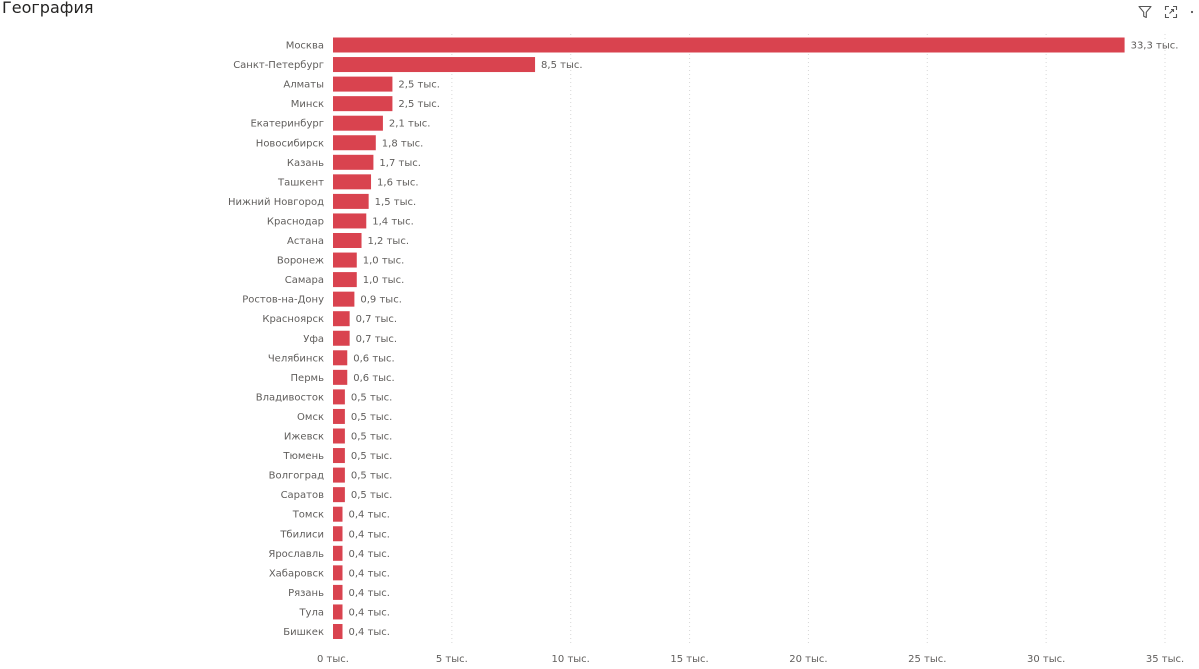  I want to click on filter-icon, so click(1145, 12).